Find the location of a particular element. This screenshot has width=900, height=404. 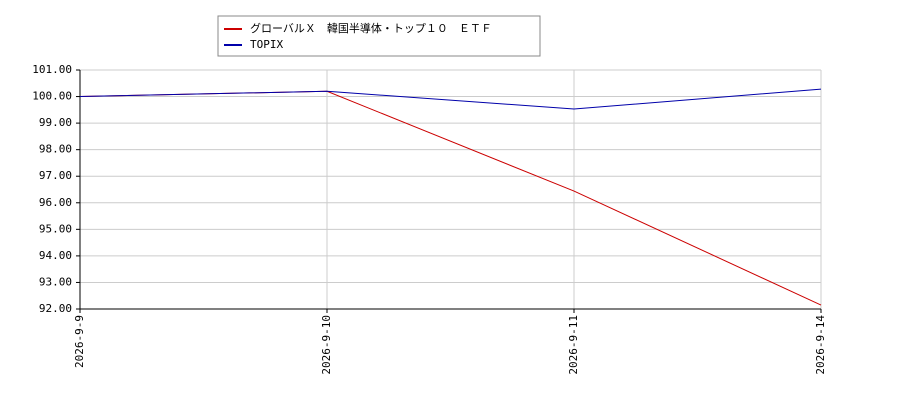

y-tick-label: 101.00 is located at coordinates (52, 69).